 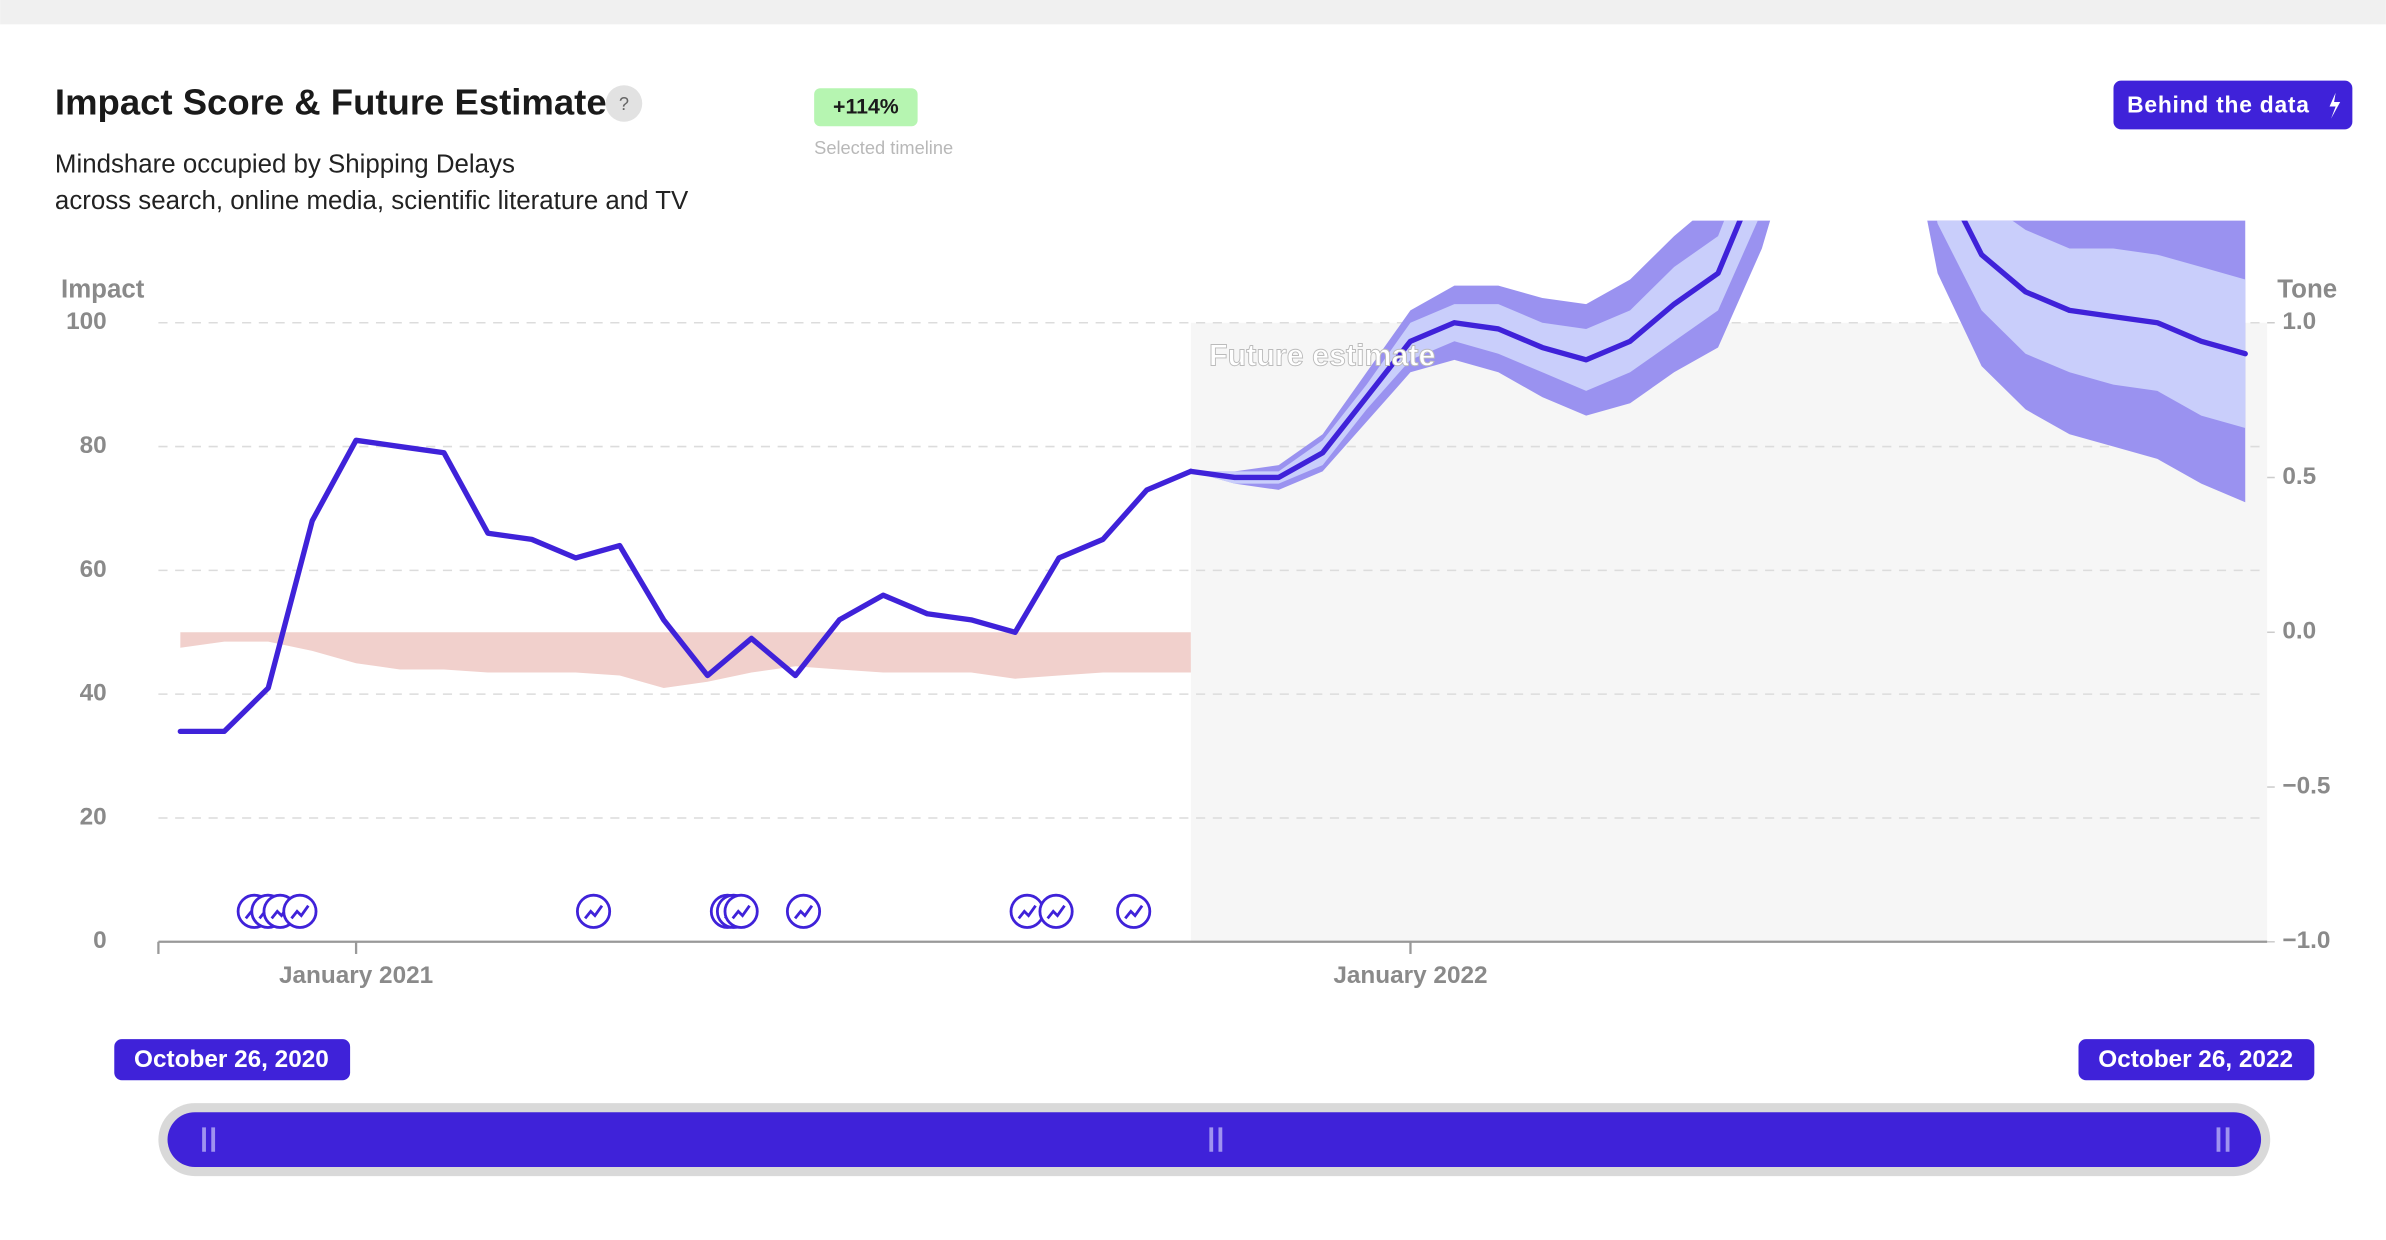 What do you see at coordinates (1193, 12) in the screenshot?
I see `top-bar` at bounding box center [1193, 12].